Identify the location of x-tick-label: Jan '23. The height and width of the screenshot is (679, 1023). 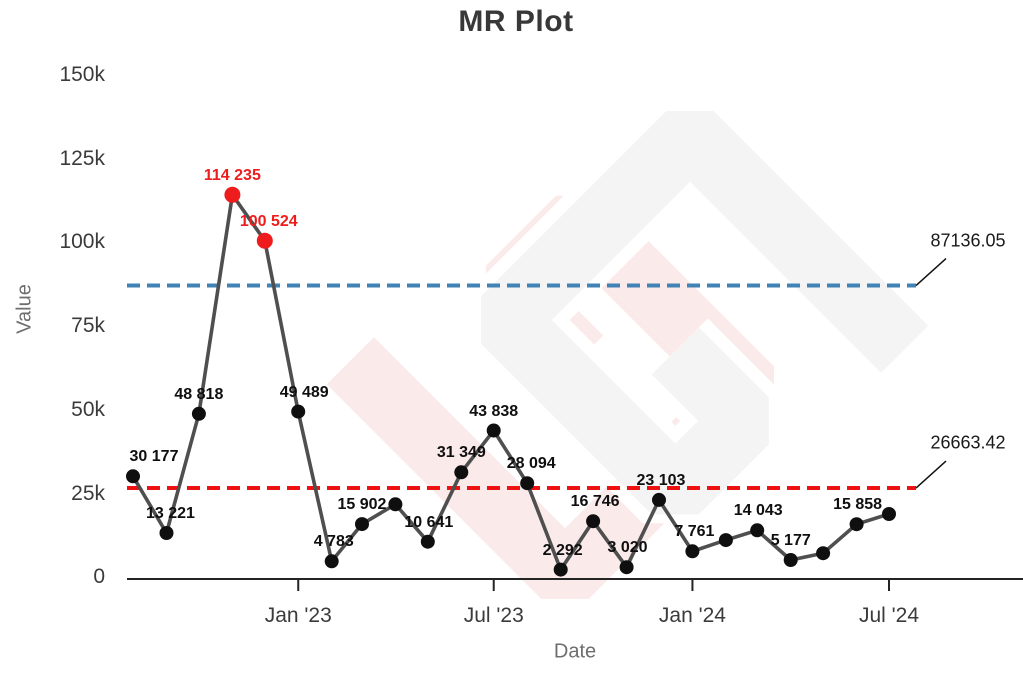
(298, 615).